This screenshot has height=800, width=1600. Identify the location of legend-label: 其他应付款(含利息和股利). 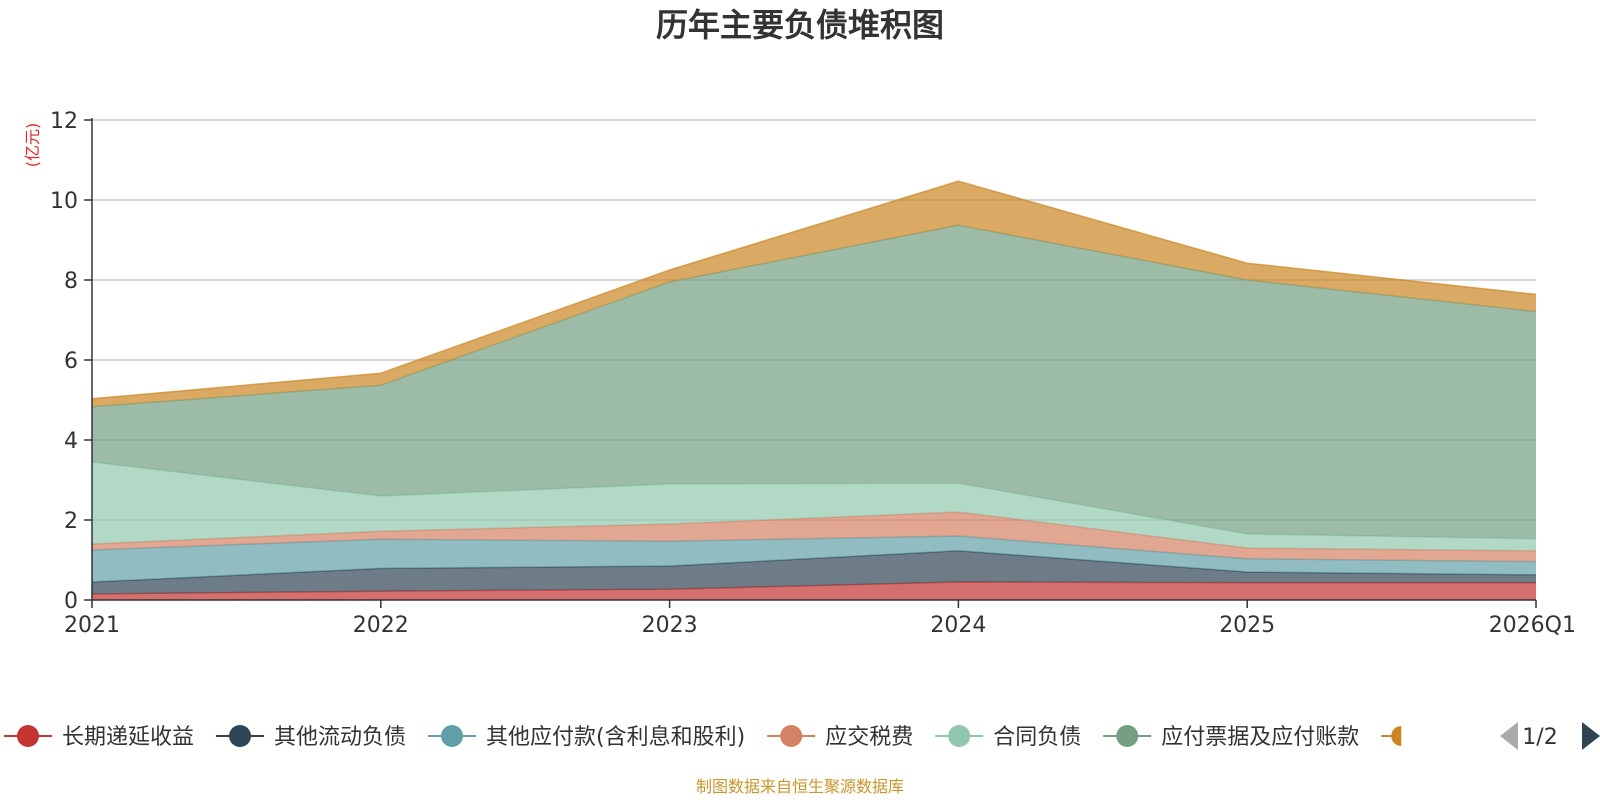
(615, 737).